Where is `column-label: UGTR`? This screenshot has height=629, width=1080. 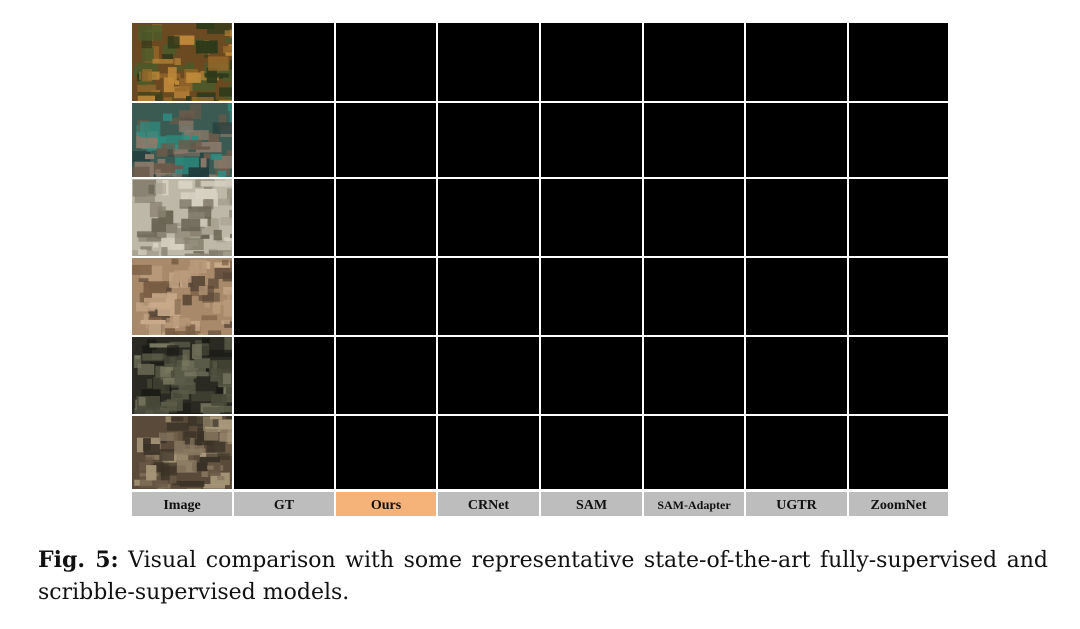 column-label: UGTR is located at coordinates (796, 505).